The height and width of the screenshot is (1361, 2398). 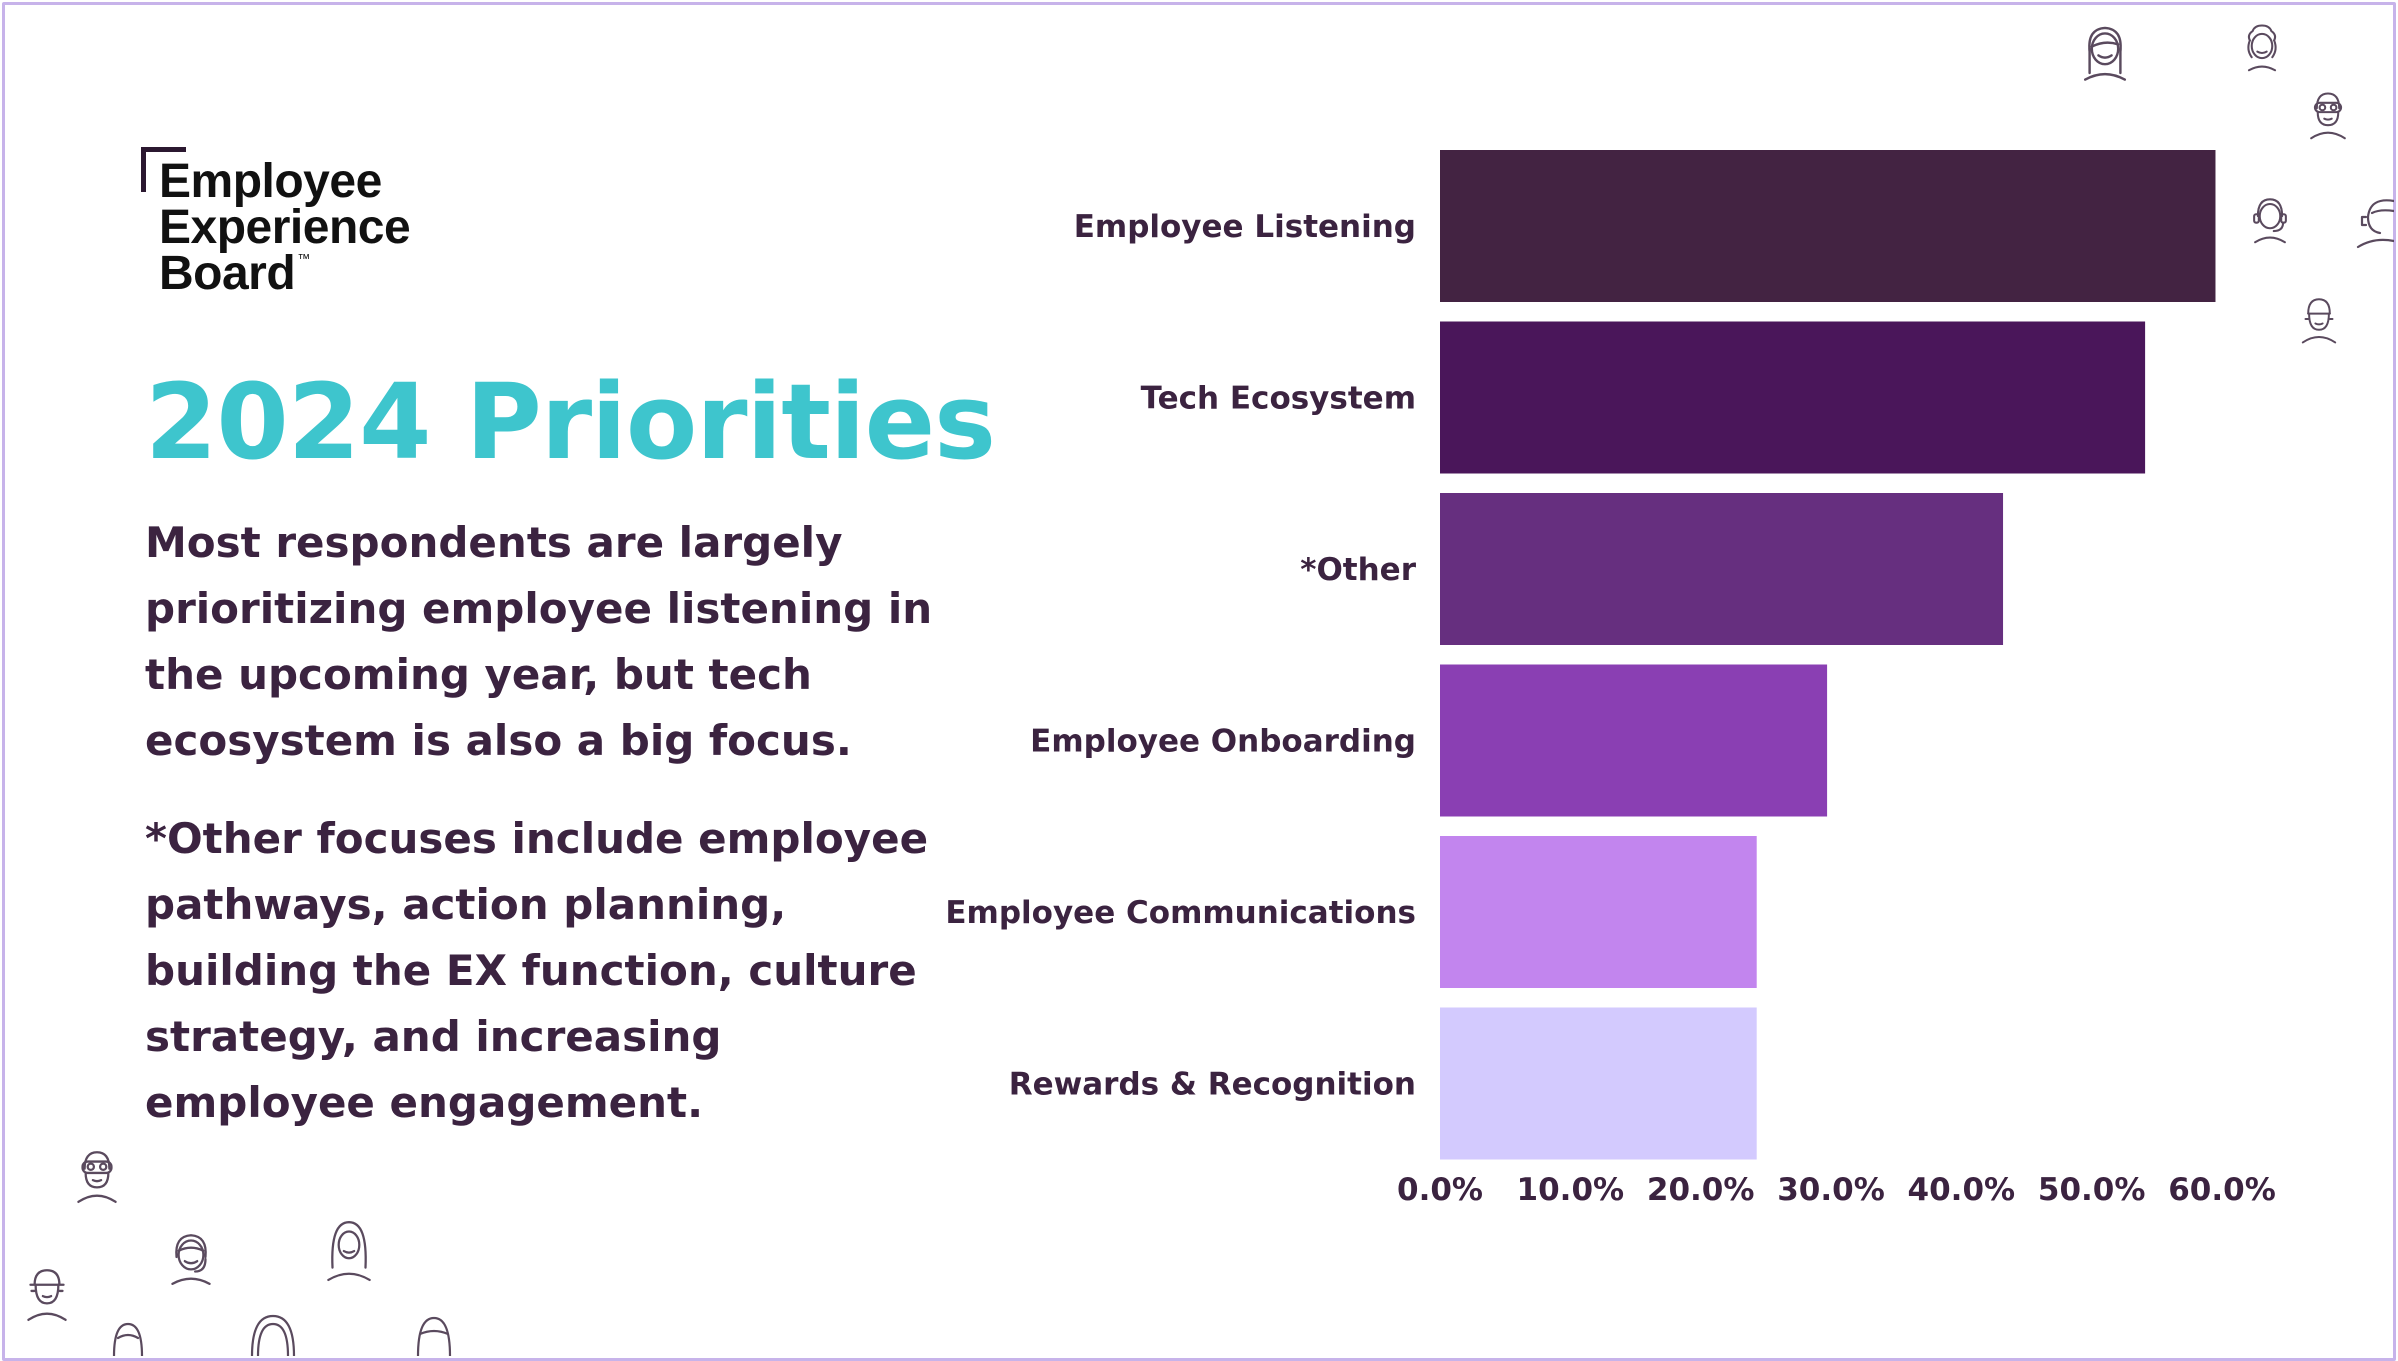 What do you see at coordinates (537, 838) in the screenshot?
I see `other-focus-line: *Other focuses include employee` at bounding box center [537, 838].